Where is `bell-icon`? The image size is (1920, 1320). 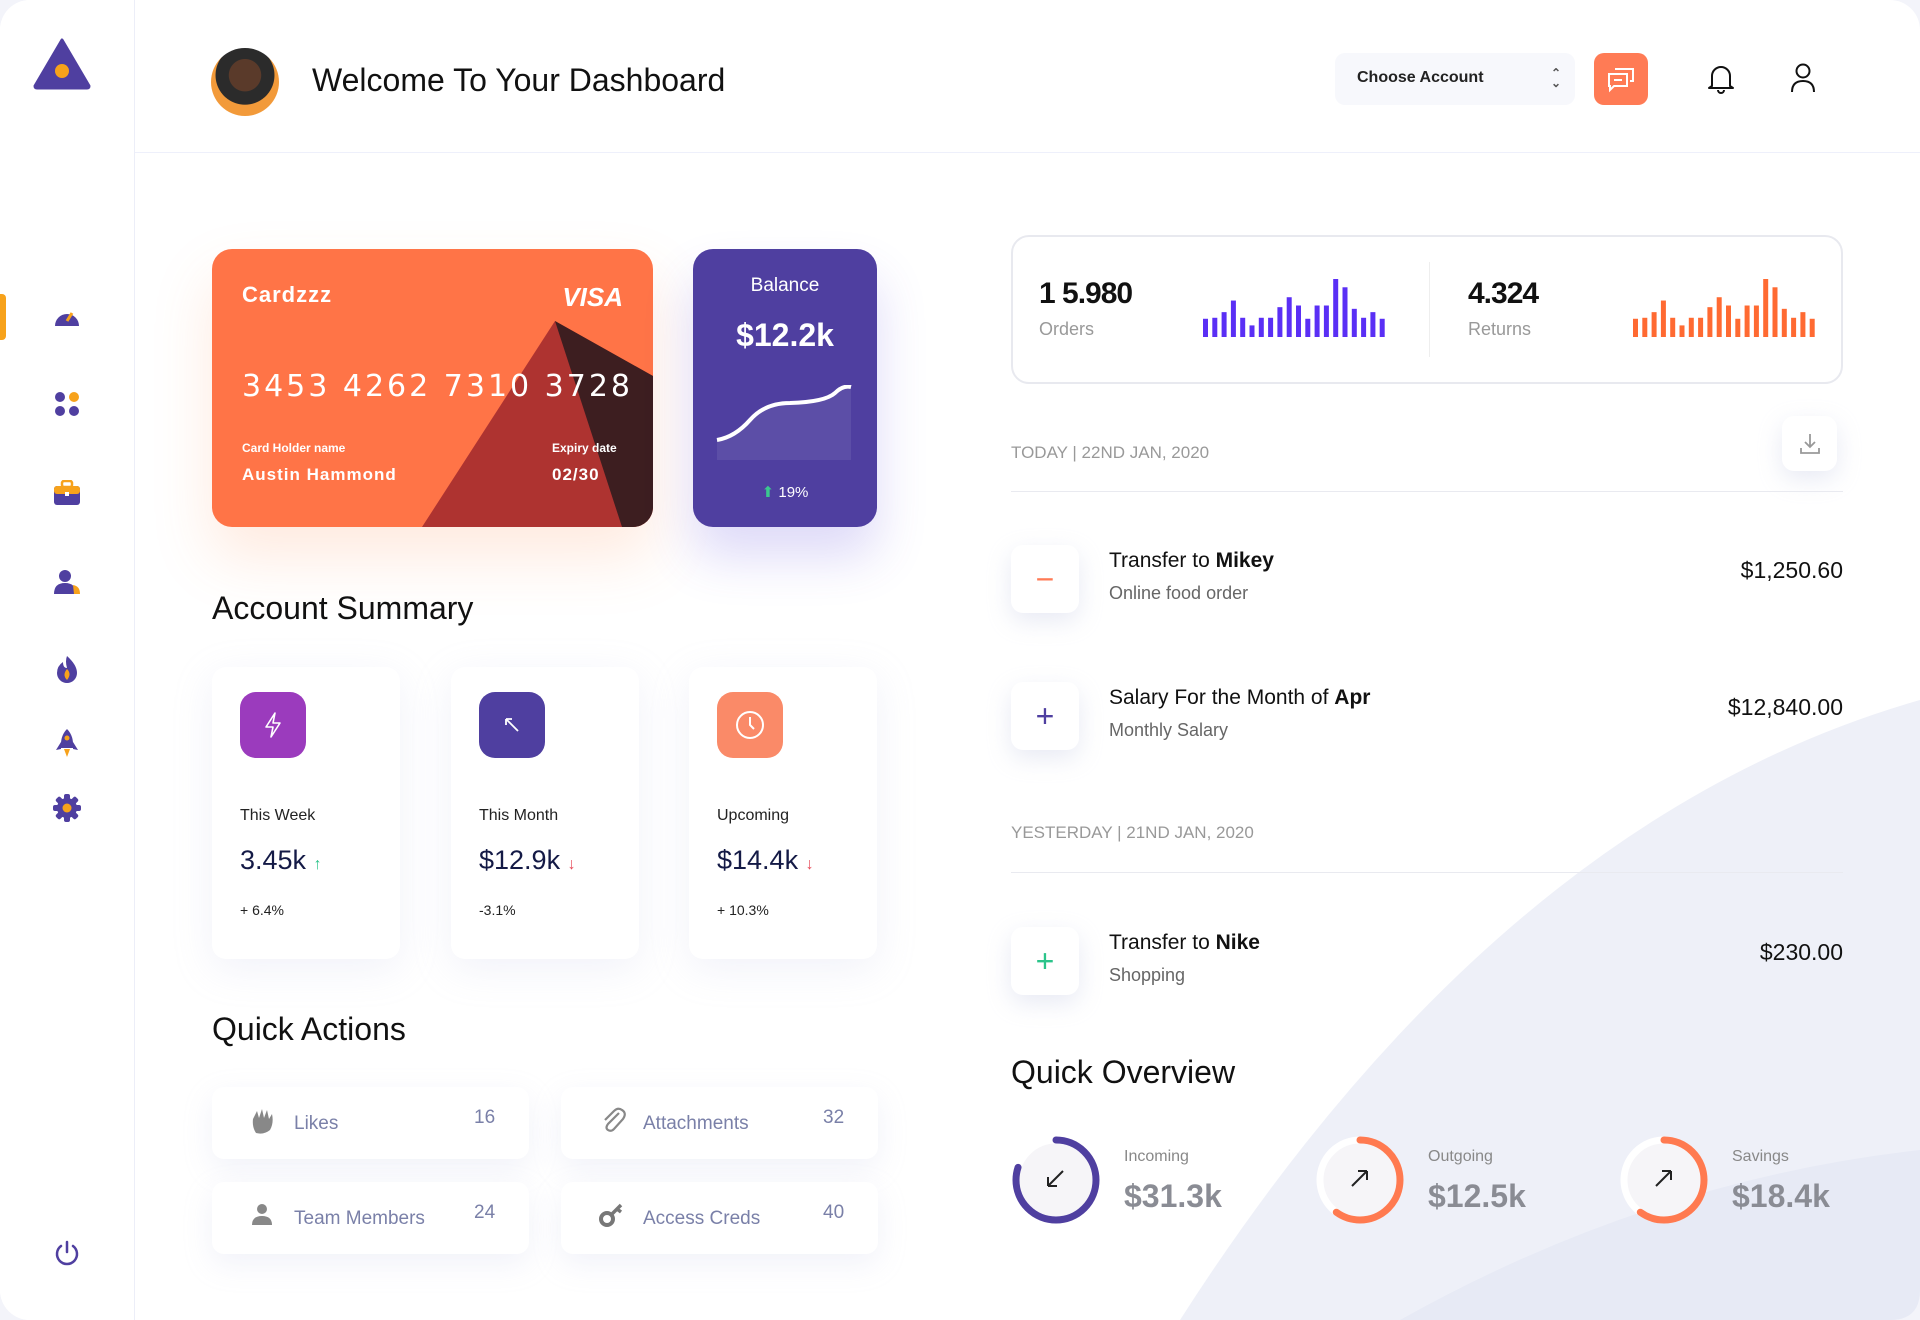 bell-icon is located at coordinates (1721, 80).